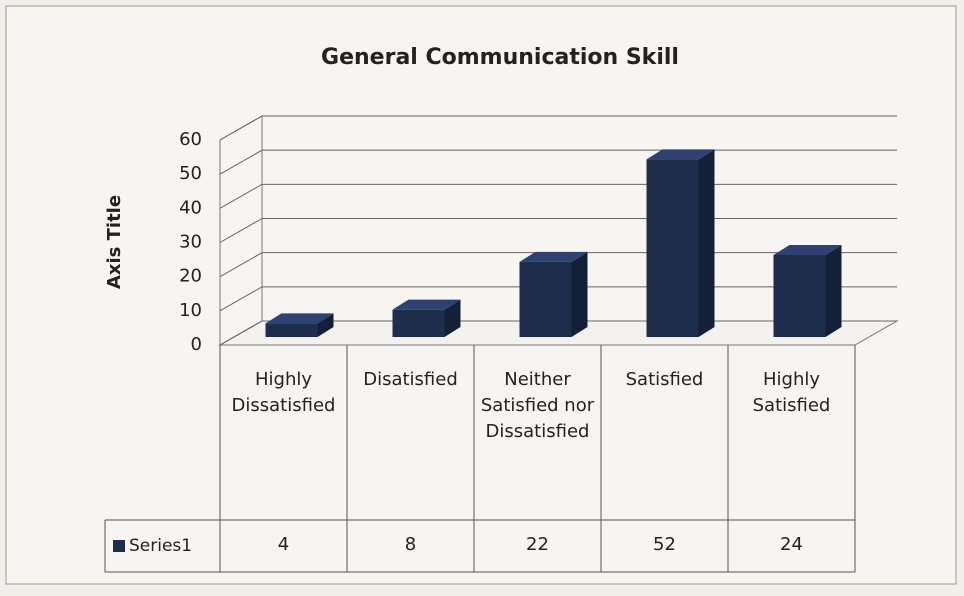 The image size is (964, 596). Describe the element at coordinates (190, 207) in the screenshot. I see `y-tick-label: 40` at that location.